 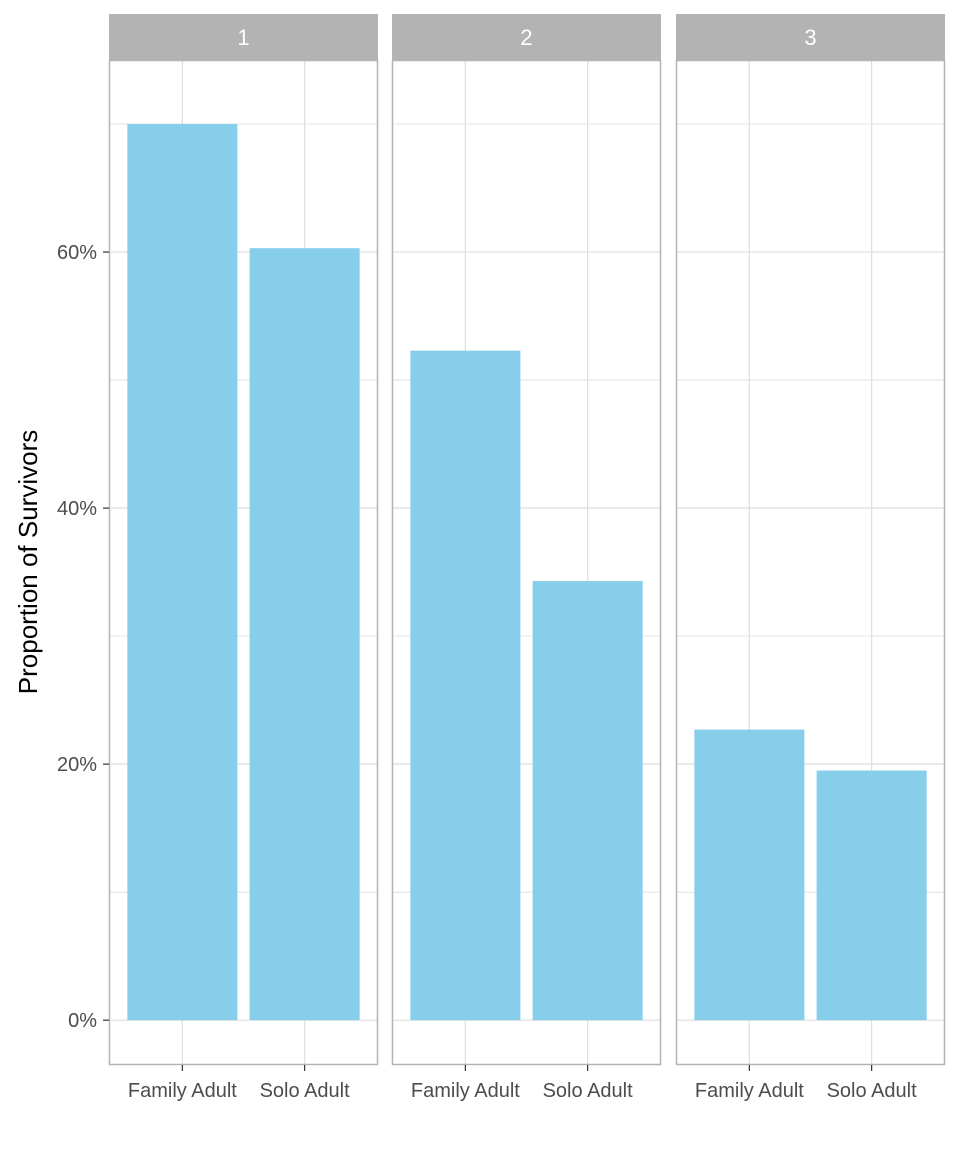 I want to click on facet-strip-label: 1, so click(x=243, y=37).